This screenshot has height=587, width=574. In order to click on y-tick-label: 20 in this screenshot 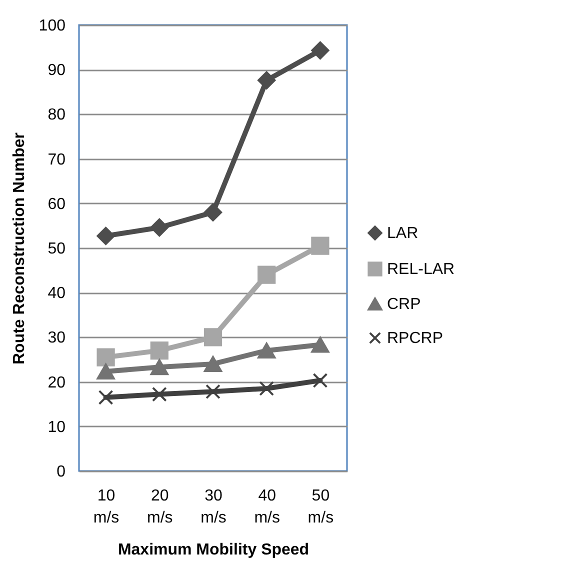, I will do `click(57, 383)`.